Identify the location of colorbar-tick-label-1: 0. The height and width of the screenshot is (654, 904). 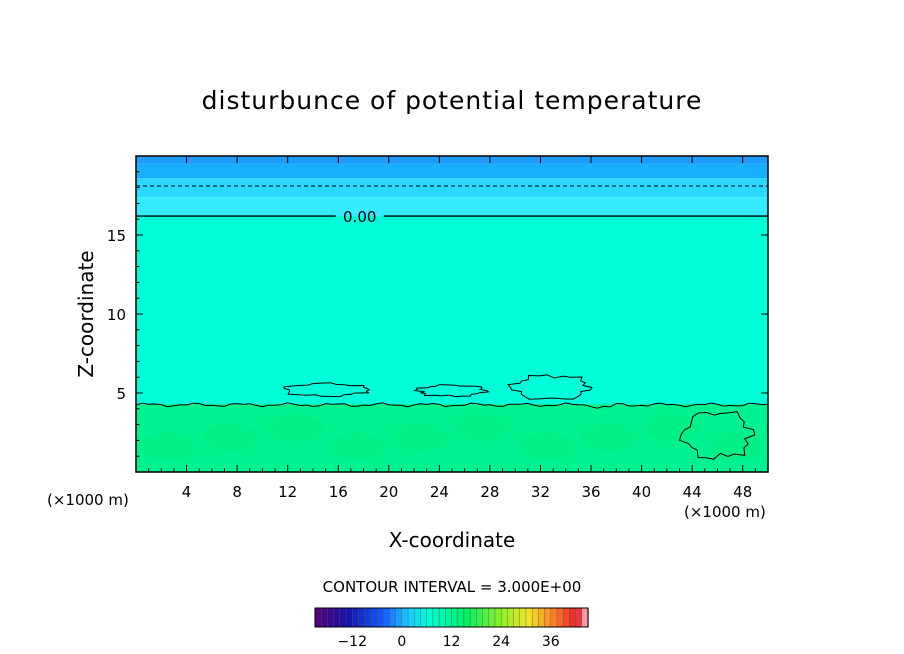
(401, 642).